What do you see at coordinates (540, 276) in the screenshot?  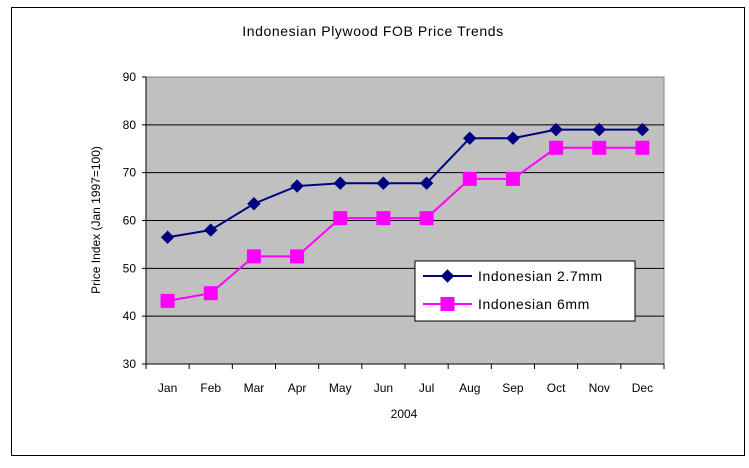 I see `legend-label: Indonesian 2.7mm` at bounding box center [540, 276].